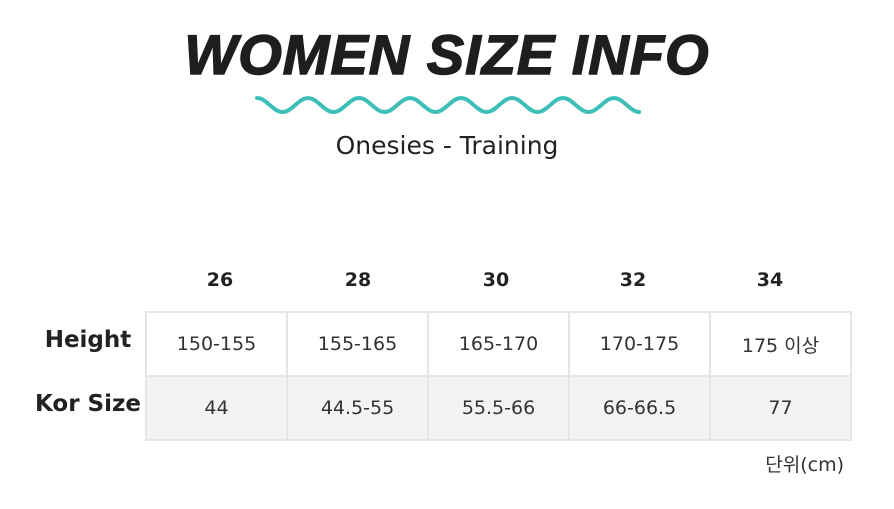 Image resolution: width=894 pixels, height=509 pixels. What do you see at coordinates (639, 344) in the screenshot?
I see `table-cell: 170-175` at bounding box center [639, 344].